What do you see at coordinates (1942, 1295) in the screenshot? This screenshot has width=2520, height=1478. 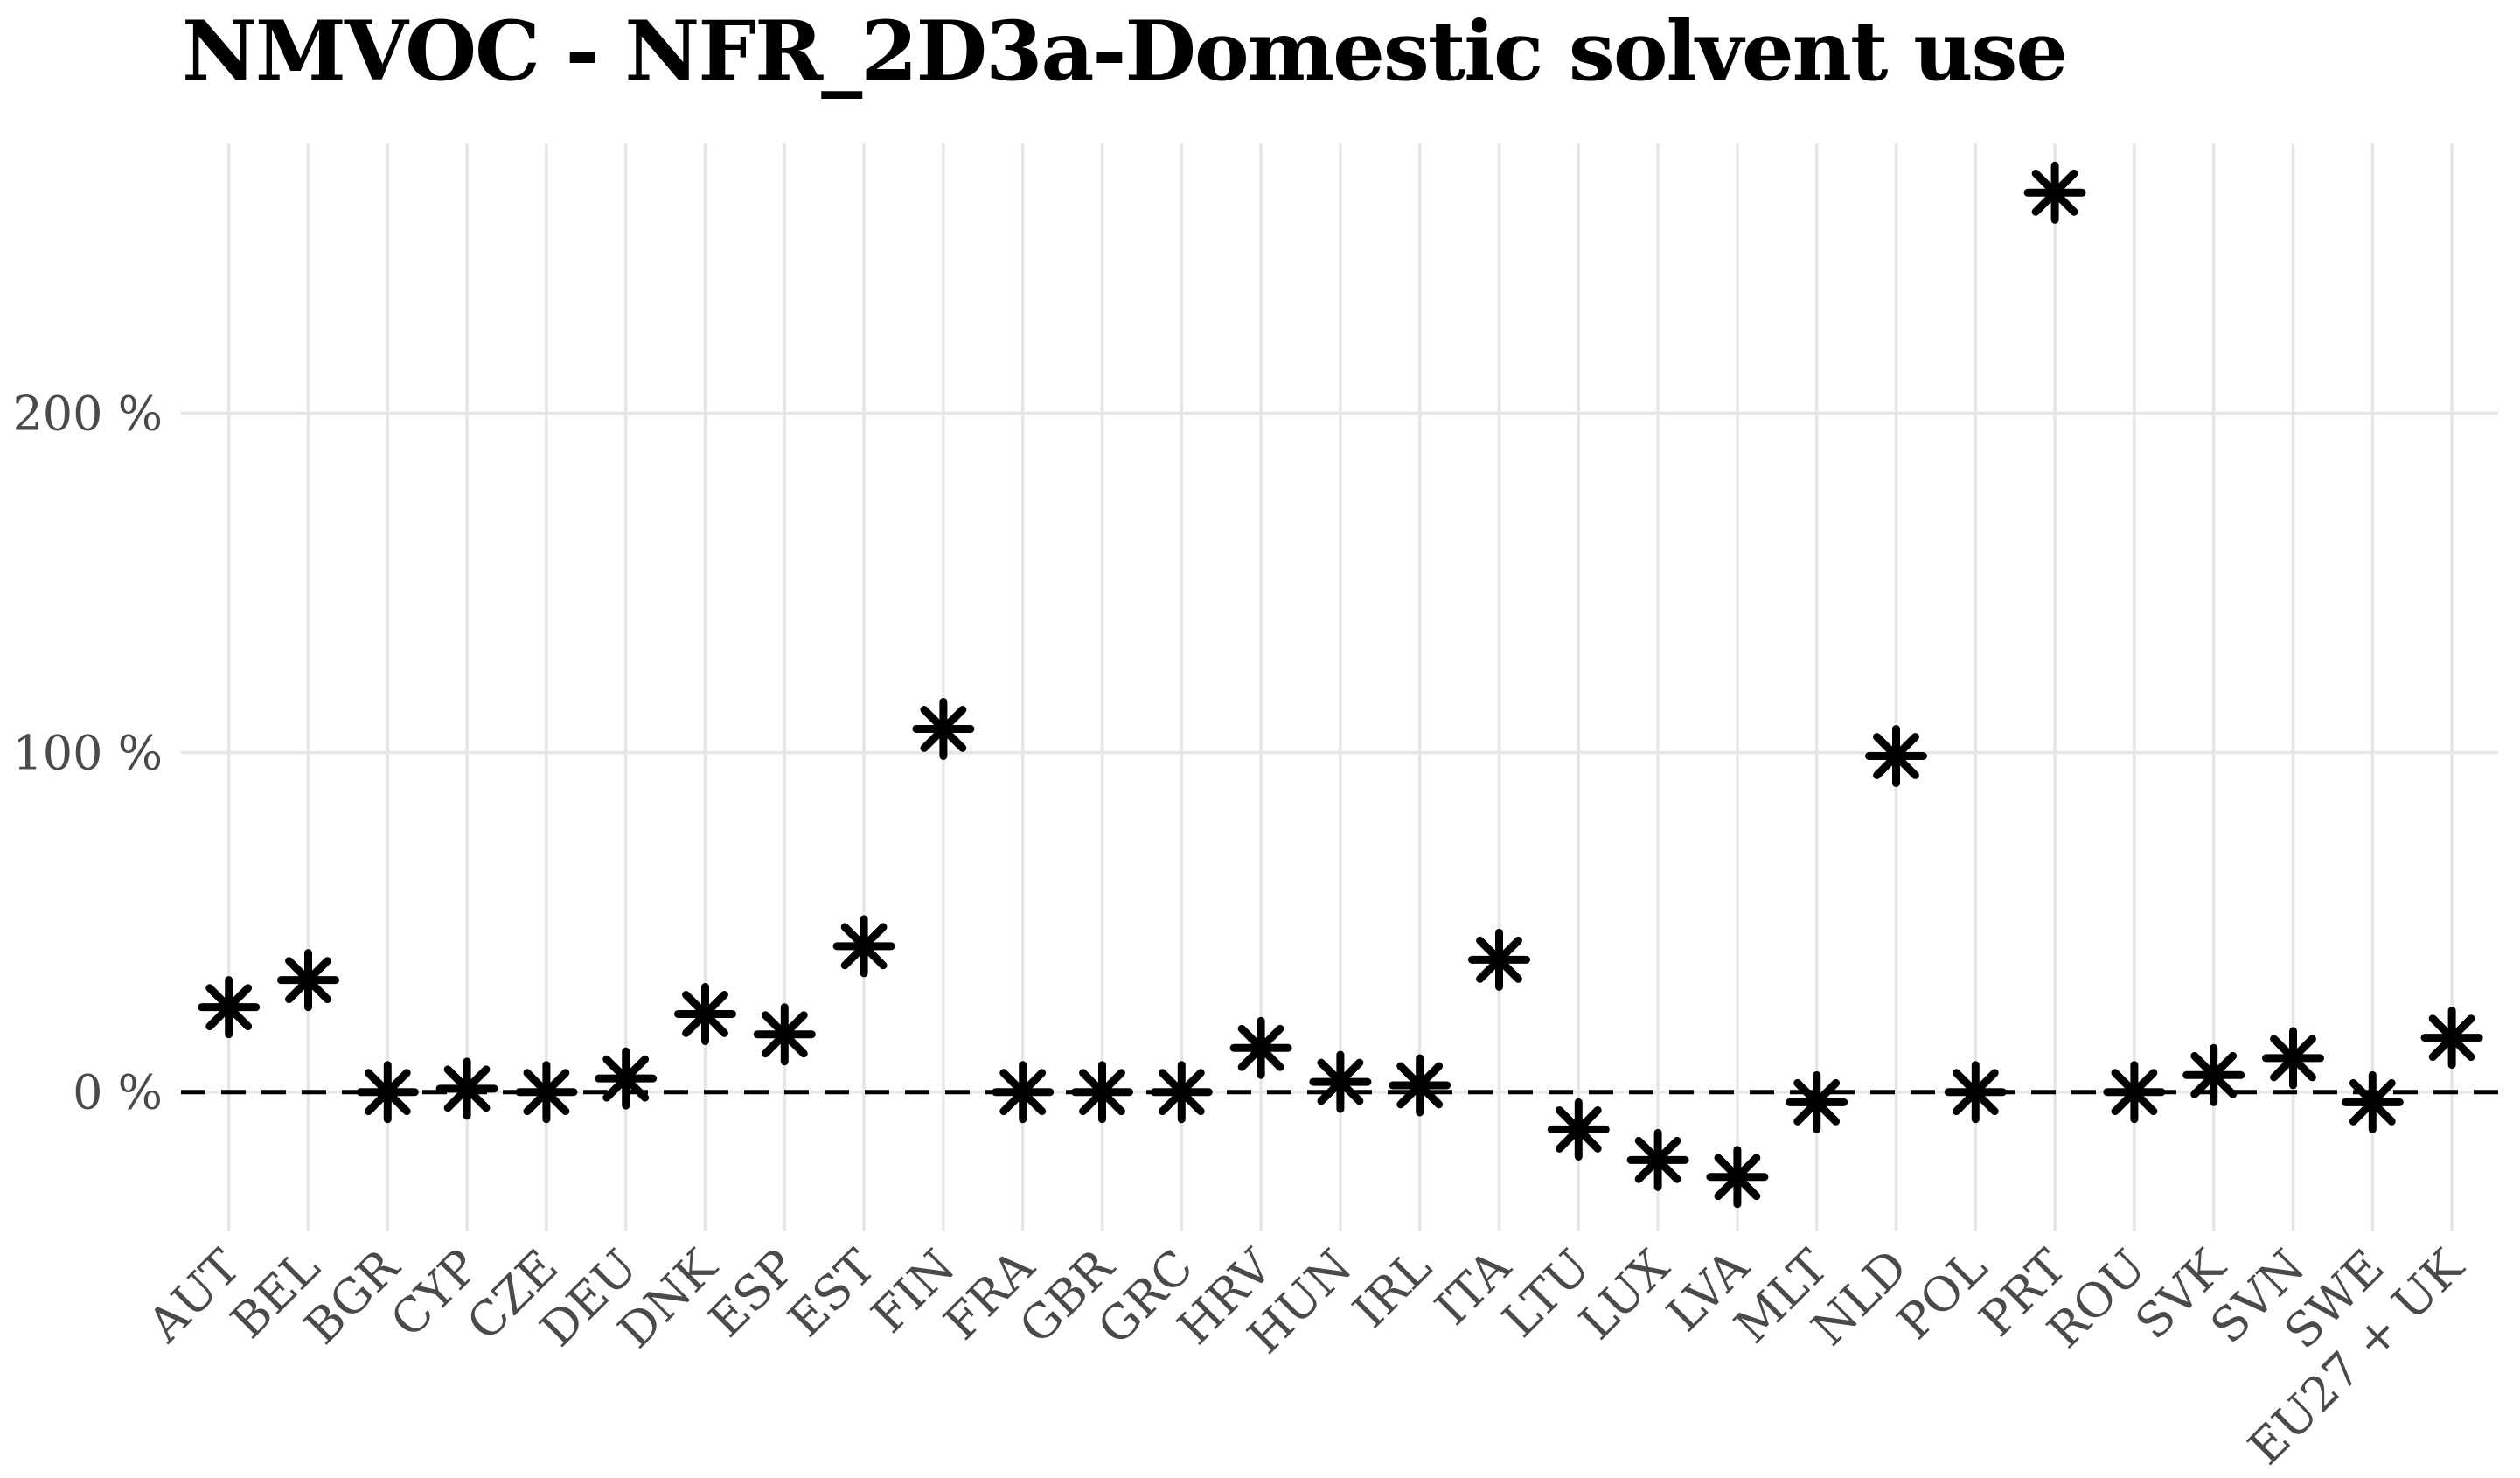 I see `x-tick-label: POL` at bounding box center [1942, 1295].